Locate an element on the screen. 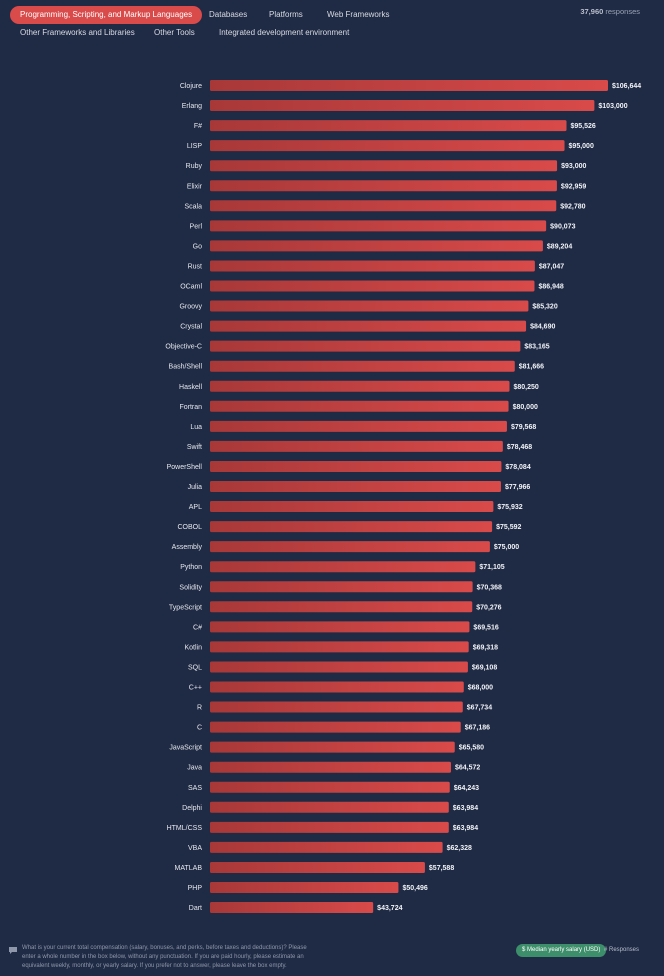 The image size is (664, 976). value-label: $70,368 is located at coordinates (489, 587).